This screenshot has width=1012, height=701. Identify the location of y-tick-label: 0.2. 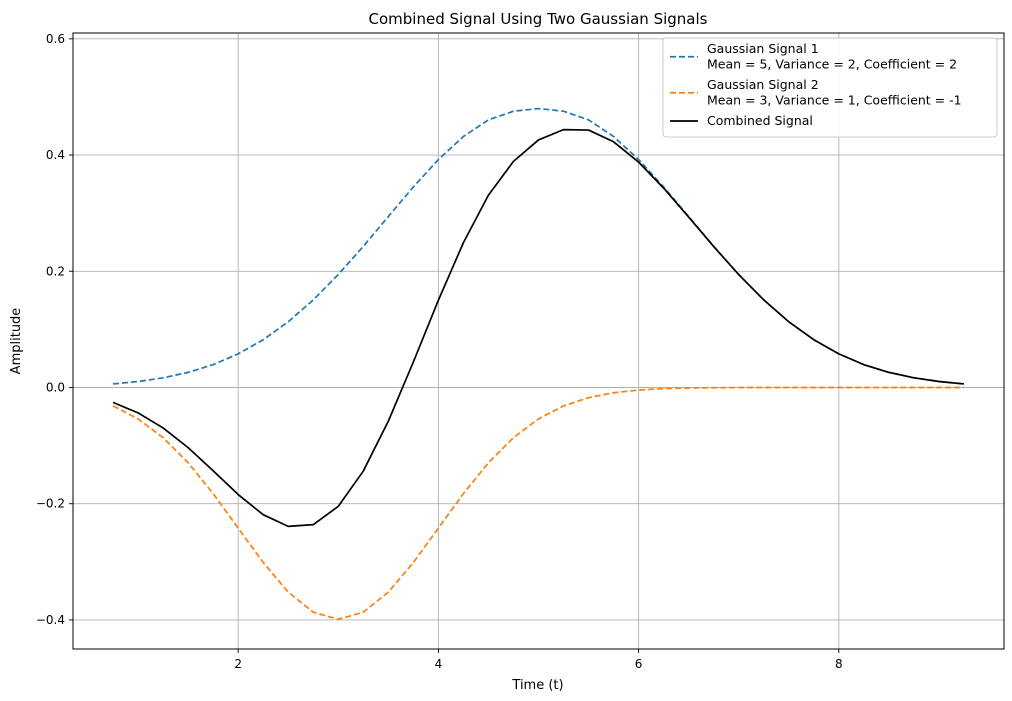
(55, 271).